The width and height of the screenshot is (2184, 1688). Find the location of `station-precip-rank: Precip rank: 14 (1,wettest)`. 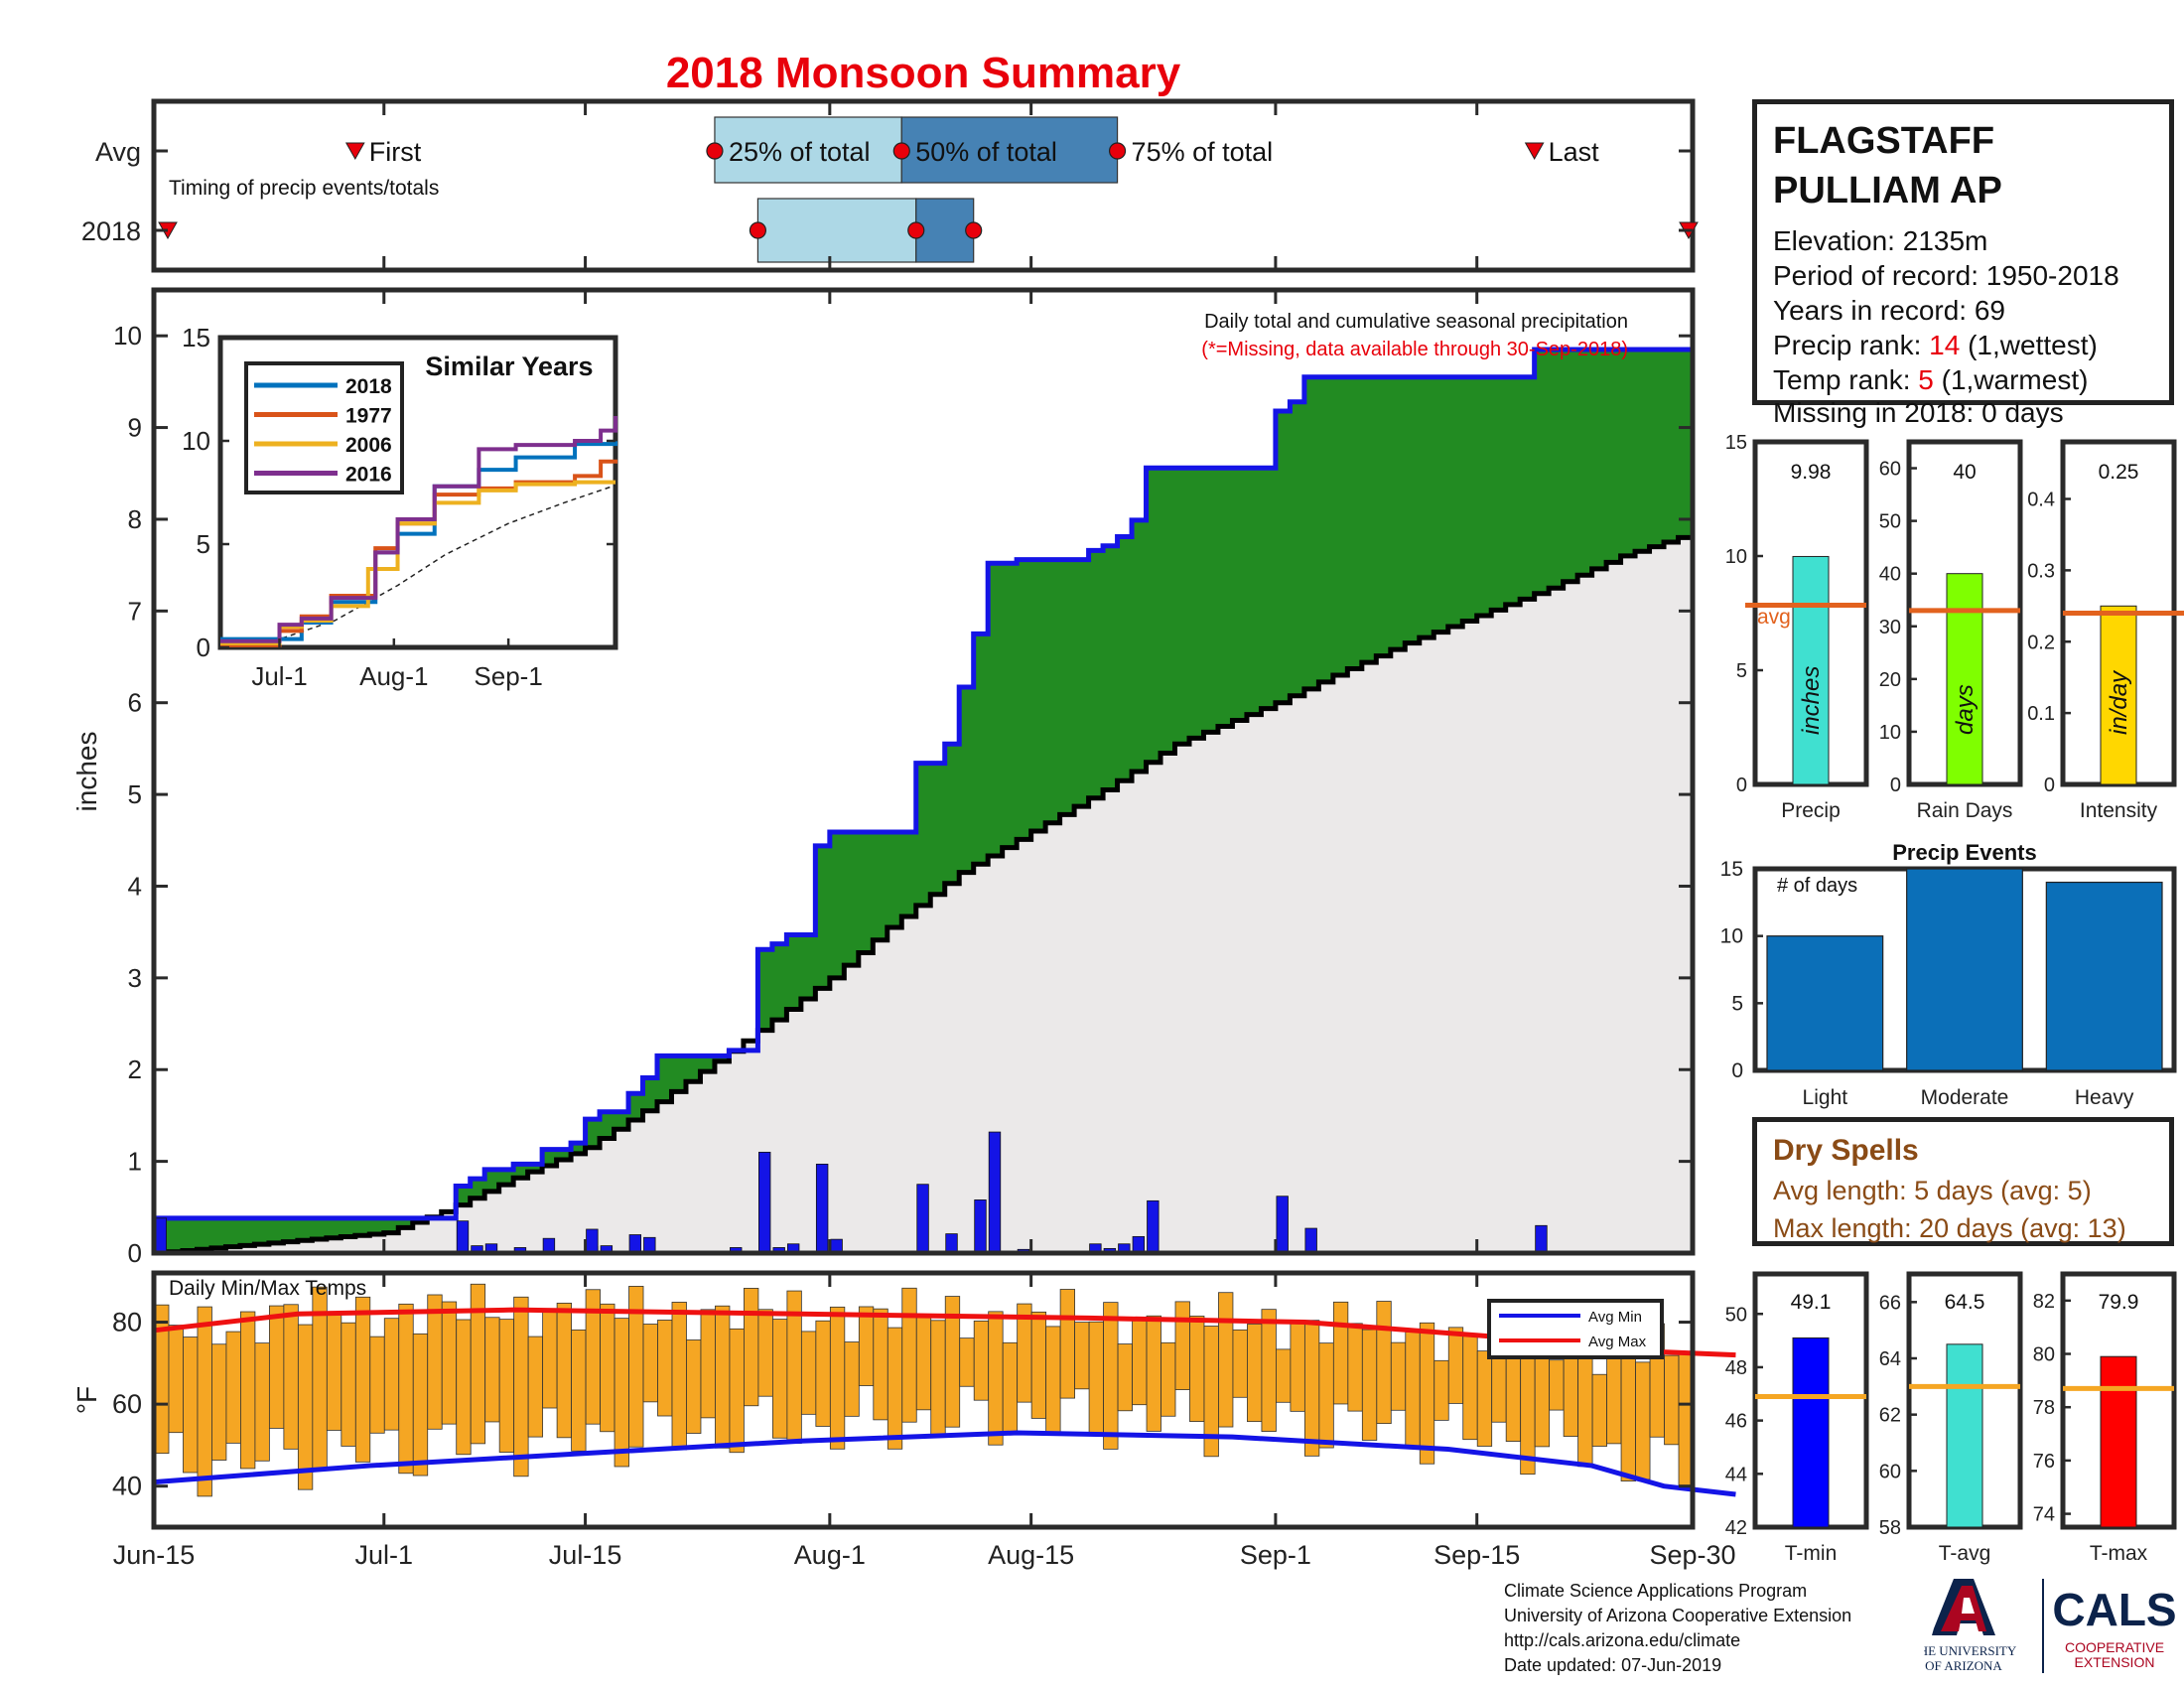

station-precip-rank: Precip rank: 14 (1,wettest) is located at coordinates (1963, 345).